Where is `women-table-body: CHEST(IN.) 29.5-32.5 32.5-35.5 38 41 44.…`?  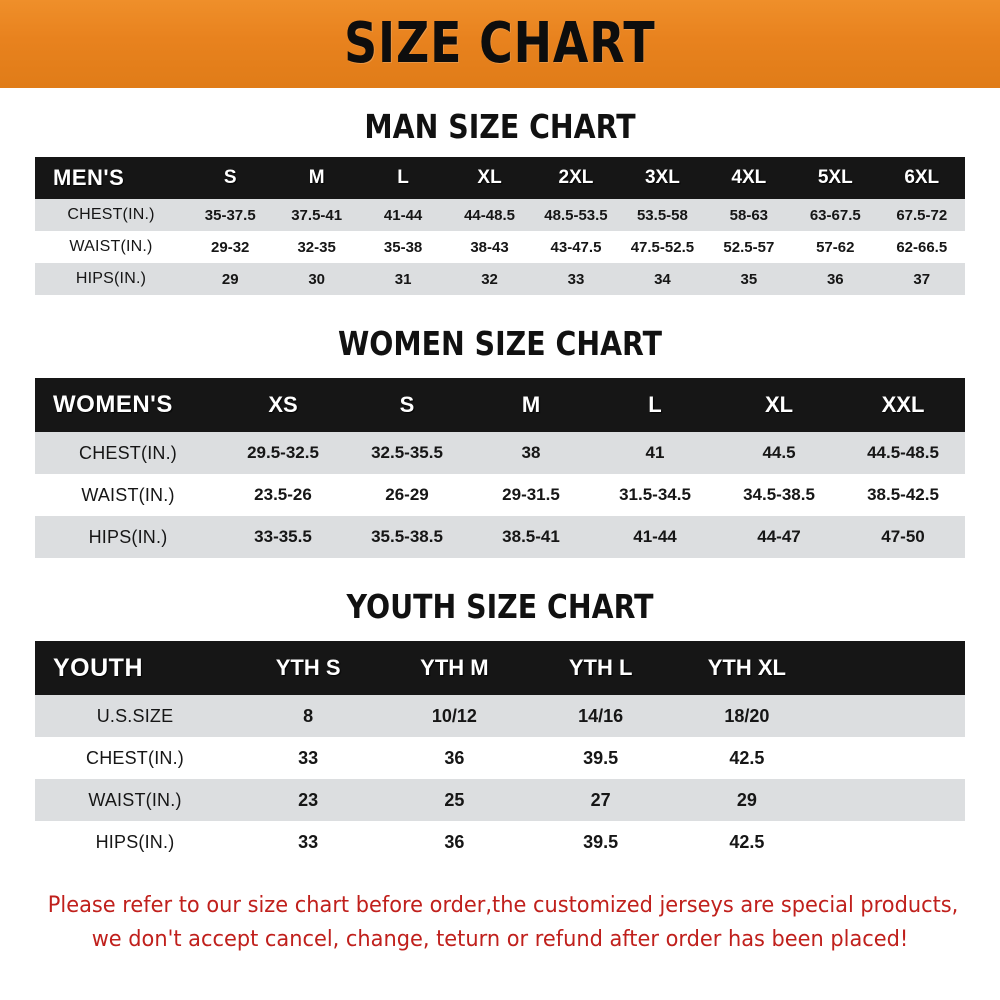
women-table-body: CHEST(IN.) 29.5-32.5 32.5-35.5 38 41 44.… is located at coordinates (500, 495).